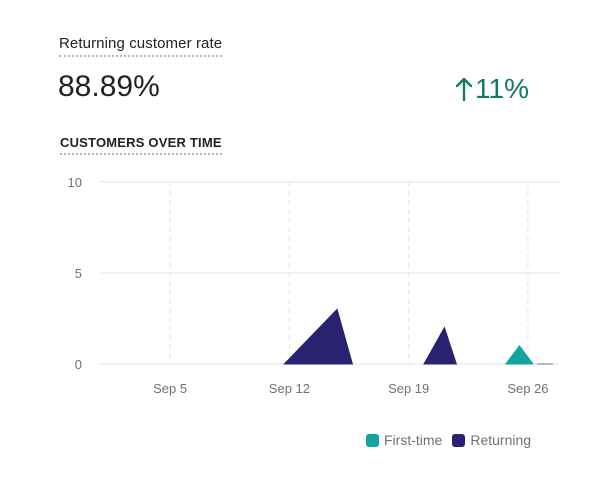  What do you see at coordinates (141, 46) in the screenshot?
I see `metric-title: Returning customer rate` at bounding box center [141, 46].